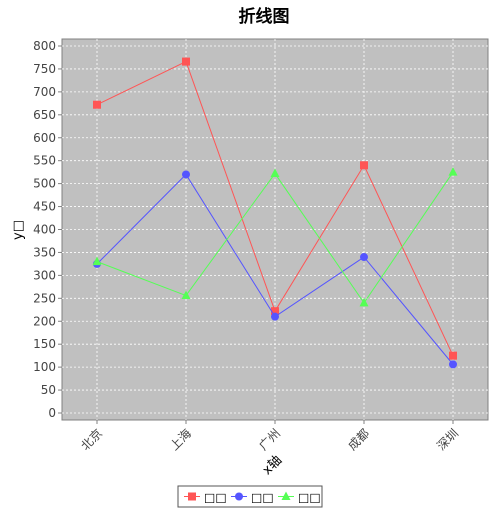  I want to click on x-tick-label: 上海, so click(181, 440).